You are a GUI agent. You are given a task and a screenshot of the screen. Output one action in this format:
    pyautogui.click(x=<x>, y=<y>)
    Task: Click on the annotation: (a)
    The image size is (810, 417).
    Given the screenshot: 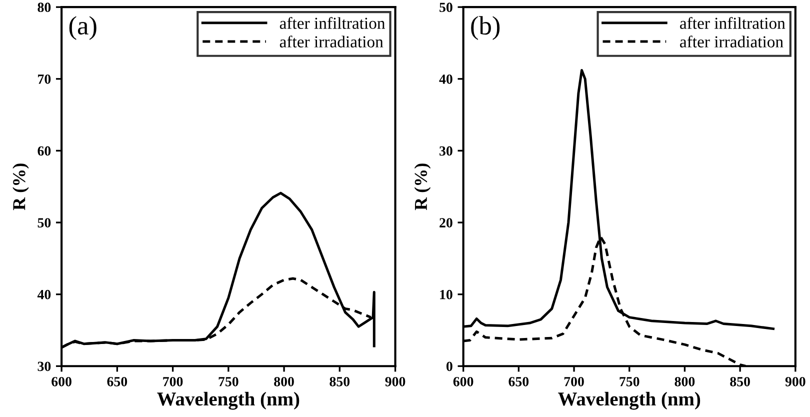 What is the action you would take?
    pyautogui.click(x=82, y=28)
    